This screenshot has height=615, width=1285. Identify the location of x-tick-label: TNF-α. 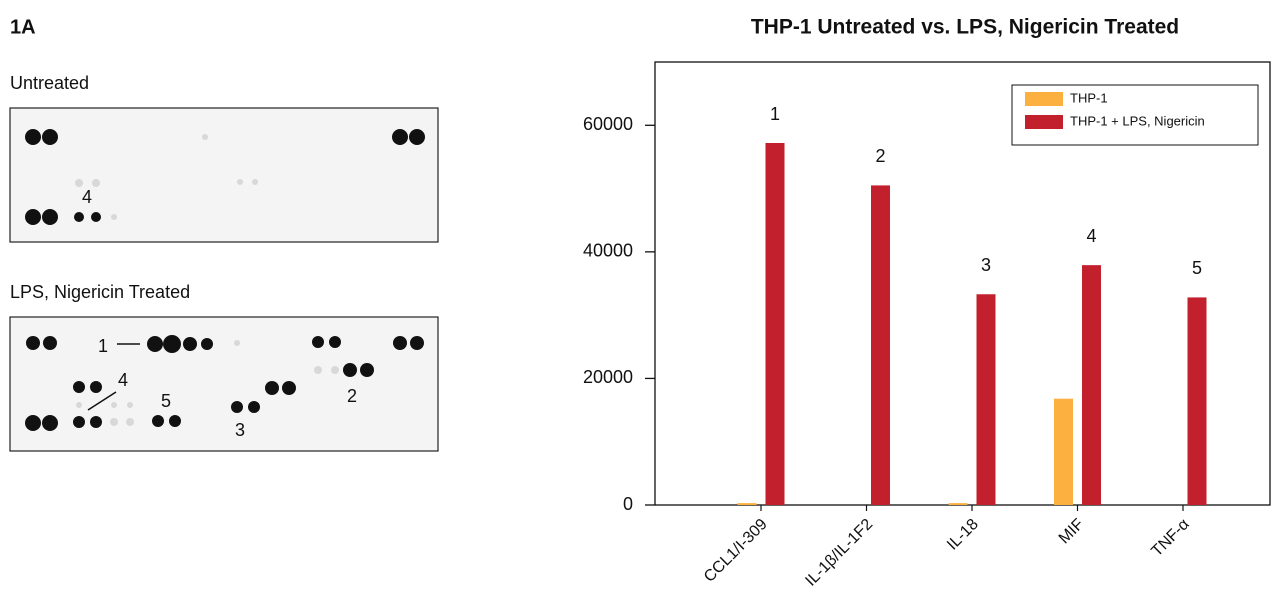
(1170, 538).